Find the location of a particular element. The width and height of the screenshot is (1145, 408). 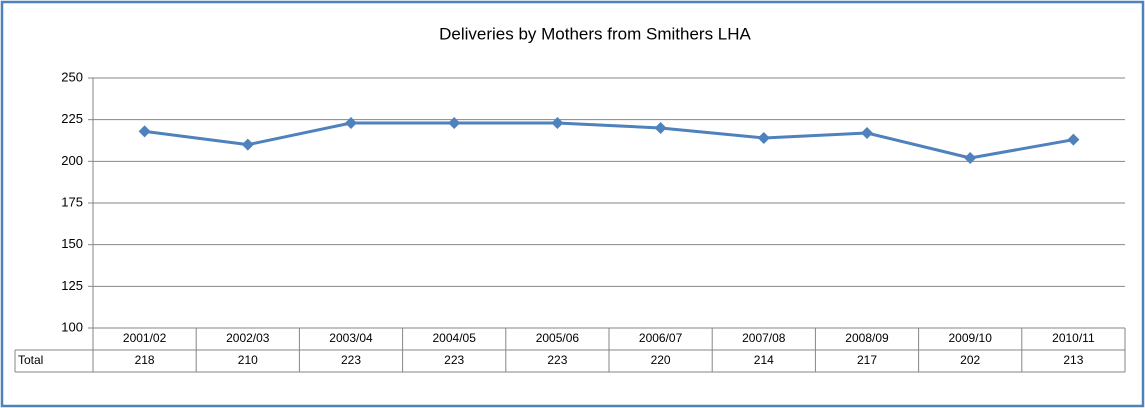

y-tick-label: 150 is located at coordinates (72, 243).